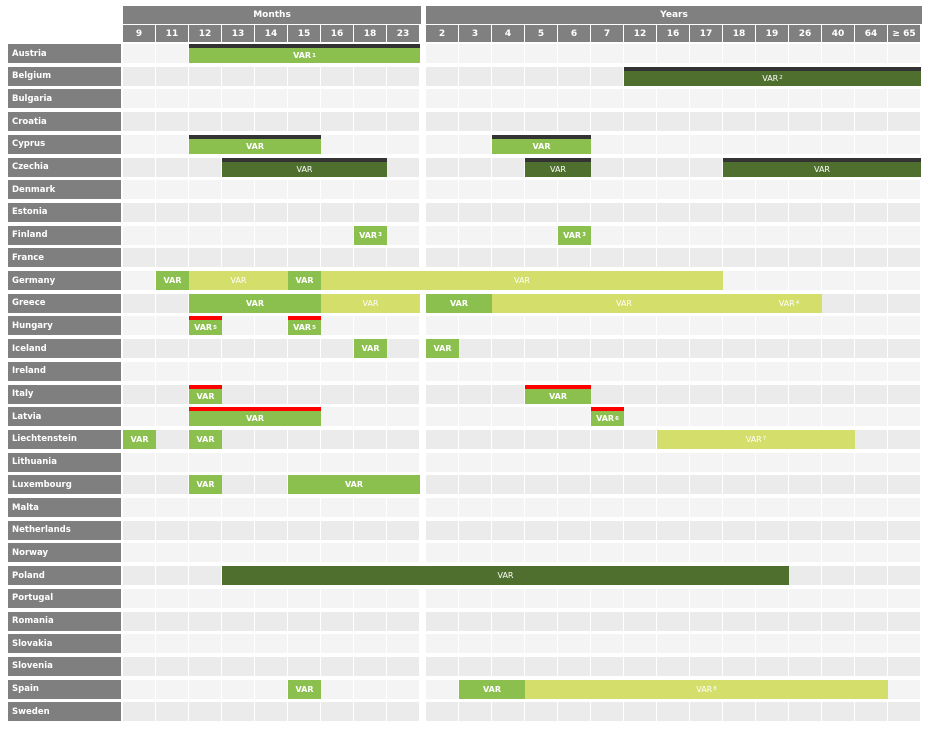 This screenshot has height=730, width=936. Describe the element at coordinates (64, 122) in the screenshot. I see `country-label: Croatia` at that location.